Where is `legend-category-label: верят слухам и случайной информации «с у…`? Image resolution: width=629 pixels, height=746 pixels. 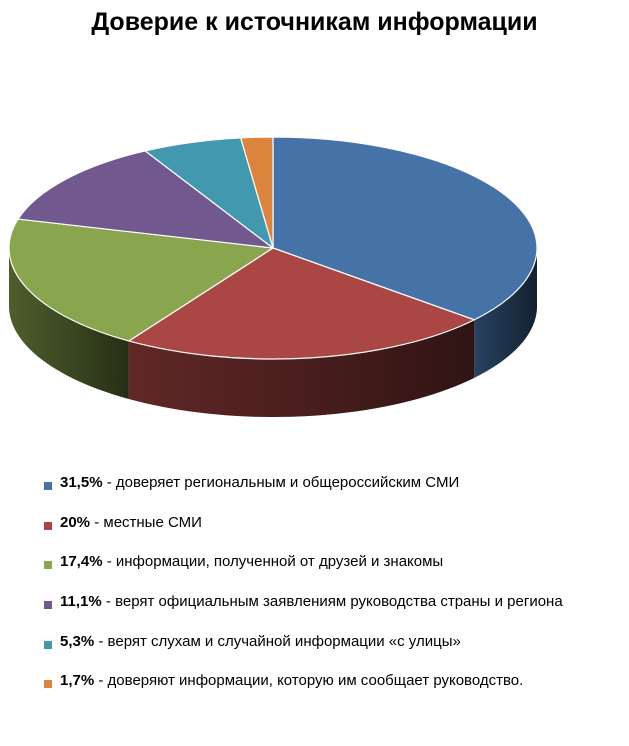
legend-category-label: верят слухам и случайной информации «с у… is located at coordinates (284, 641).